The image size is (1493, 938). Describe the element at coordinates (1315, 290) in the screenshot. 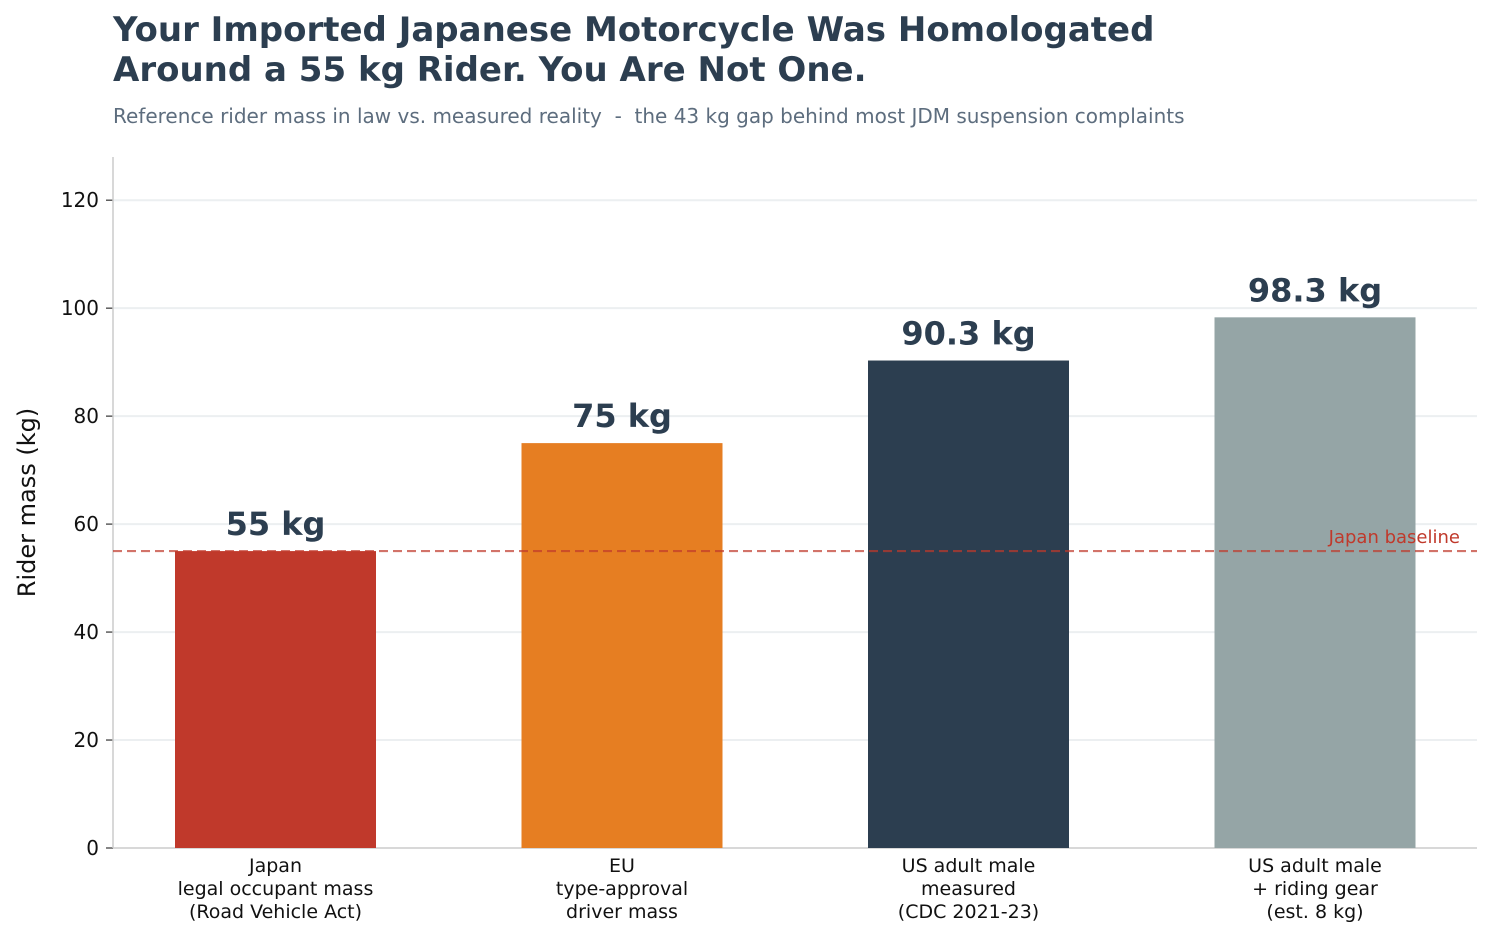

I see `value-label-3: 98.3 kg` at that location.